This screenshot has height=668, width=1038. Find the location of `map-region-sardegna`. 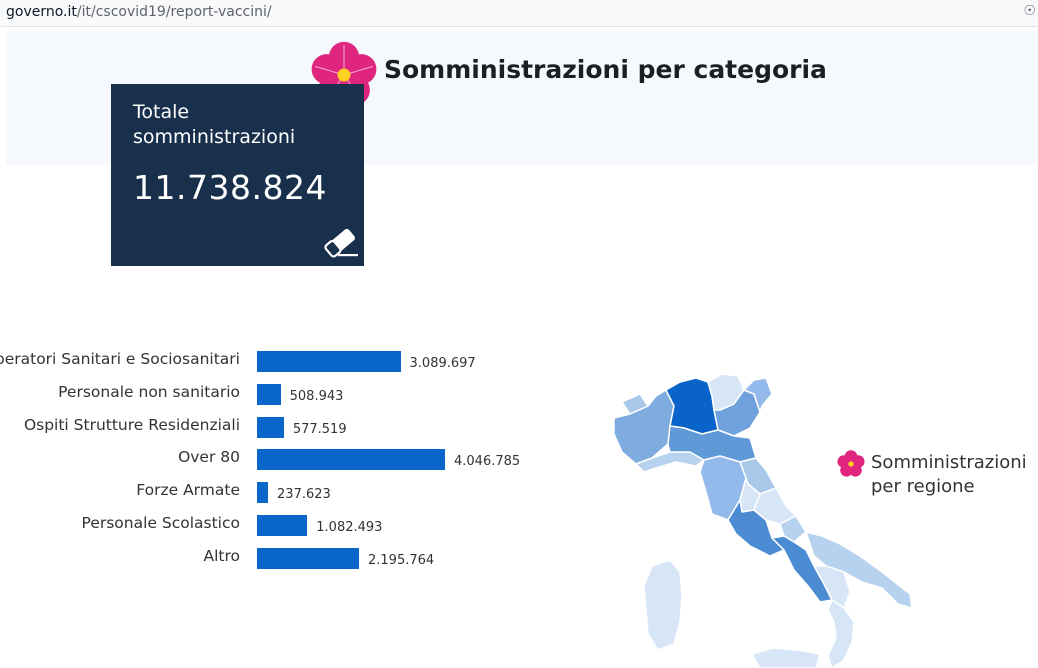

map-region-sardegna is located at coordinates (663, 605).